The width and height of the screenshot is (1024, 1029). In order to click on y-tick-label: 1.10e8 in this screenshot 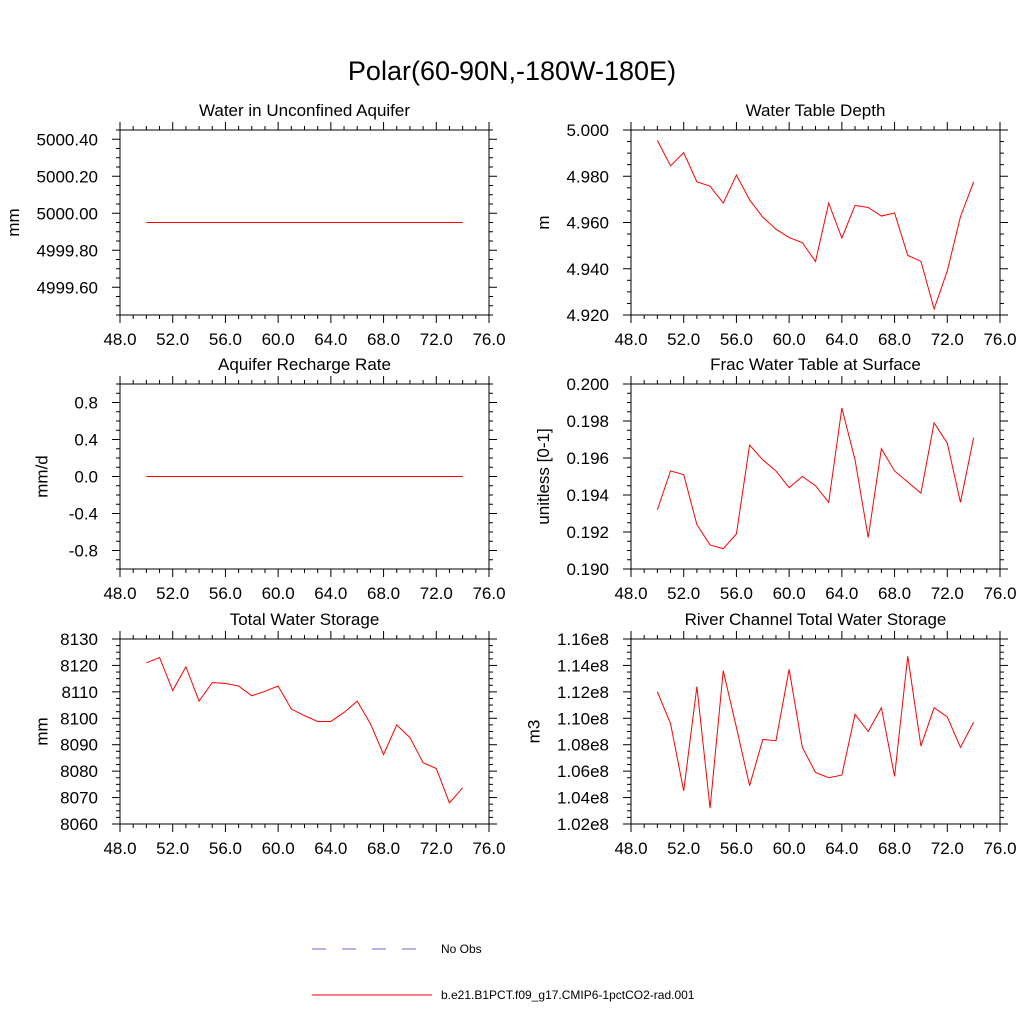, I will do `click(583, 718)`.